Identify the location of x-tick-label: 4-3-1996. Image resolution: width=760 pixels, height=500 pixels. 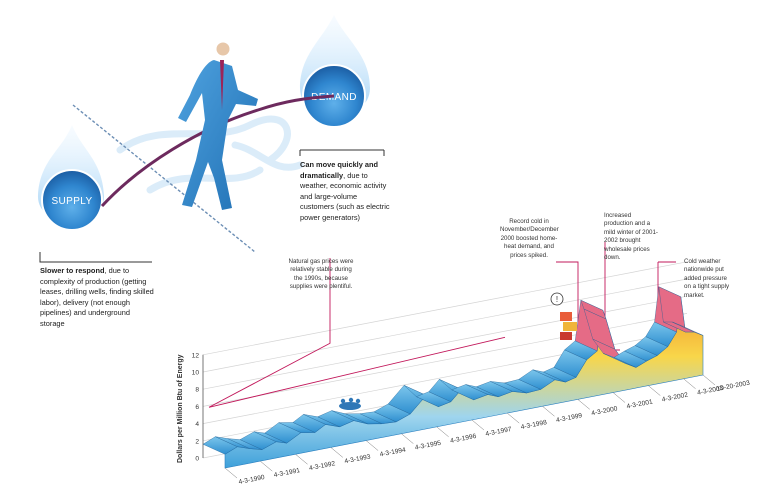
(464, 439).